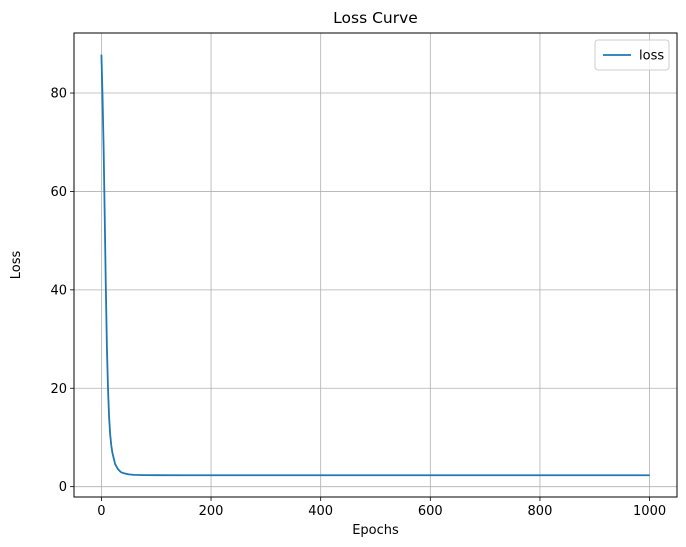  What do you see at coordinates (381, 508) in the screenshot?
I see `x-axis-ticks: 0 200 400 600 800 1000` at bounding box center [381, 508].